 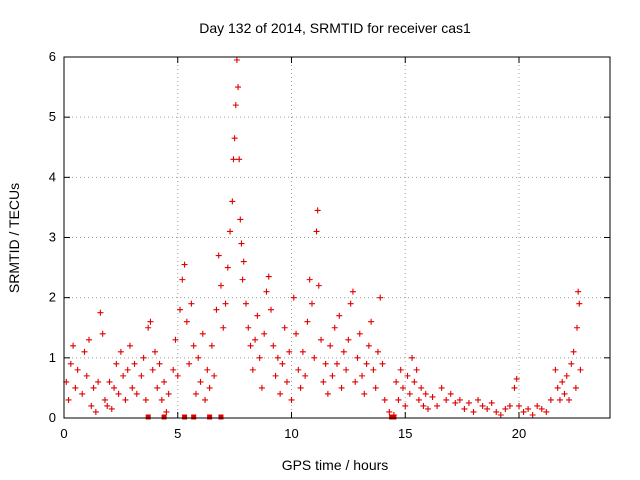 I want to click on y-tick-label: 5, so click(x=52, y=116).